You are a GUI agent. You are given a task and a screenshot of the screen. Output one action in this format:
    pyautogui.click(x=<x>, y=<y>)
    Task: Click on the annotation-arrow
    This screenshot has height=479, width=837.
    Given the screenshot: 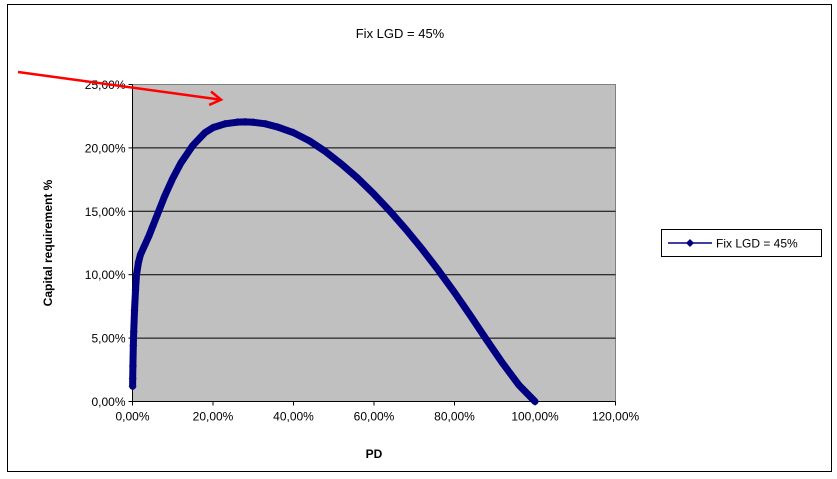 What is the action you would take?
    pyautogui.click(x=120, y=88)
    